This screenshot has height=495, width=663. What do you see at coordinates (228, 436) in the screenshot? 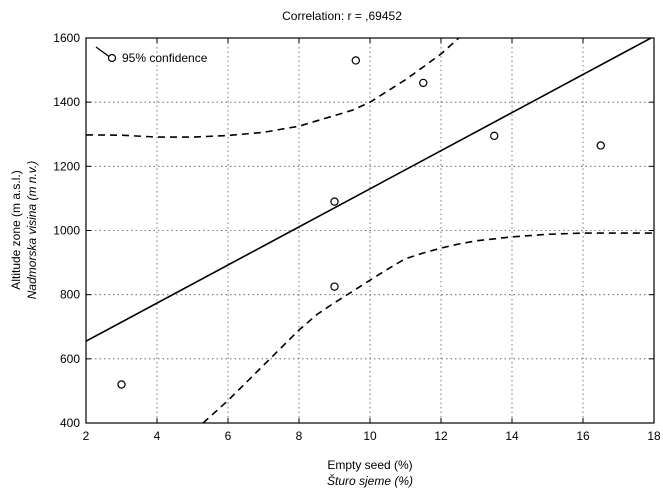
I see `x-tick-label: 6` at bounding box center [228, 436].